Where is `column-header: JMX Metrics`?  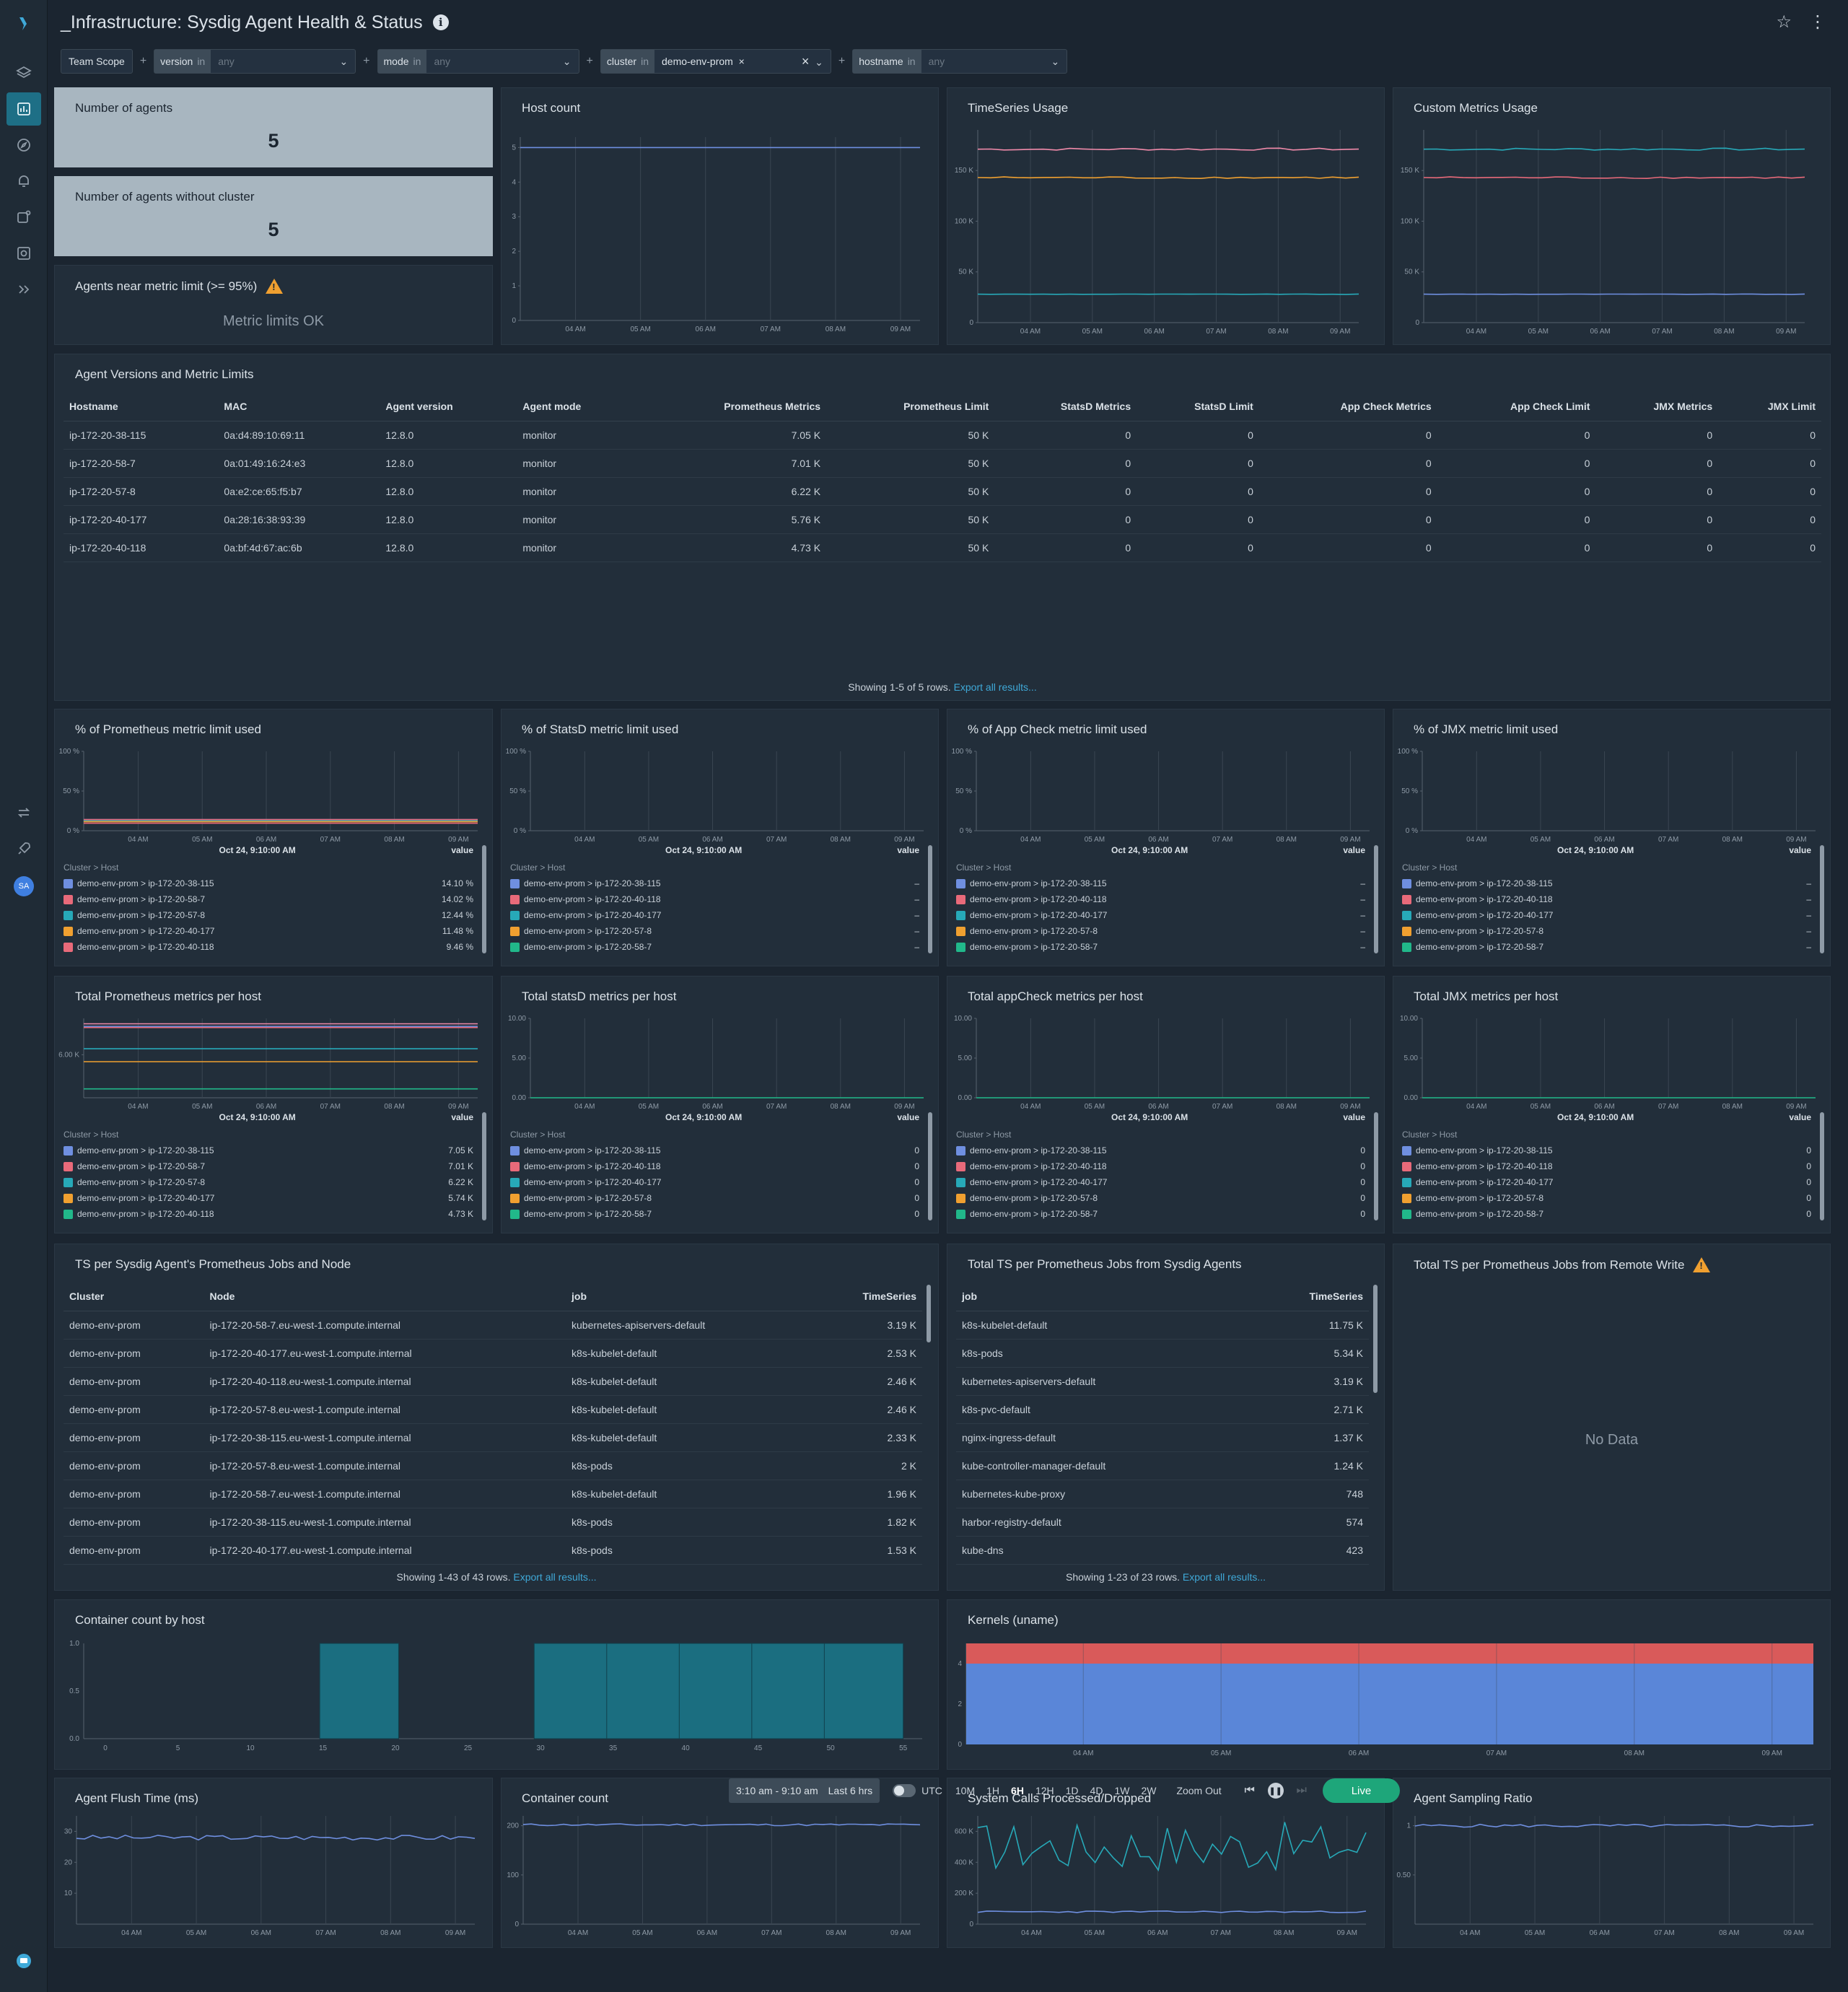 column-header: JMX Metrics is located at coordinates (1657, 406).